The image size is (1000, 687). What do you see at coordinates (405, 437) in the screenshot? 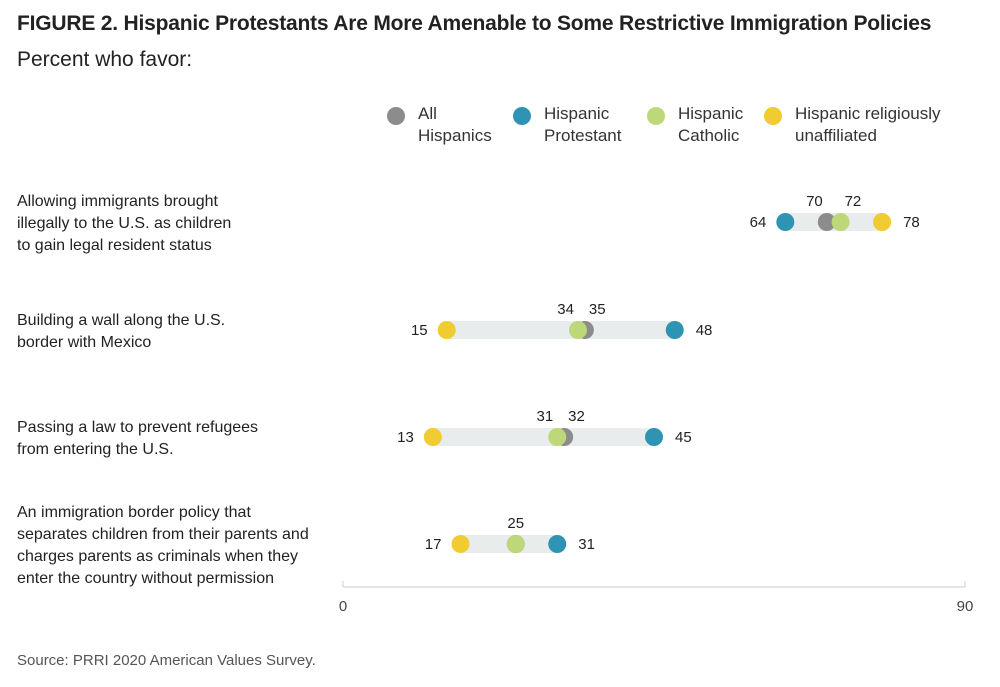
I see `value-label-min: 13` at bounding box center [405, 437].